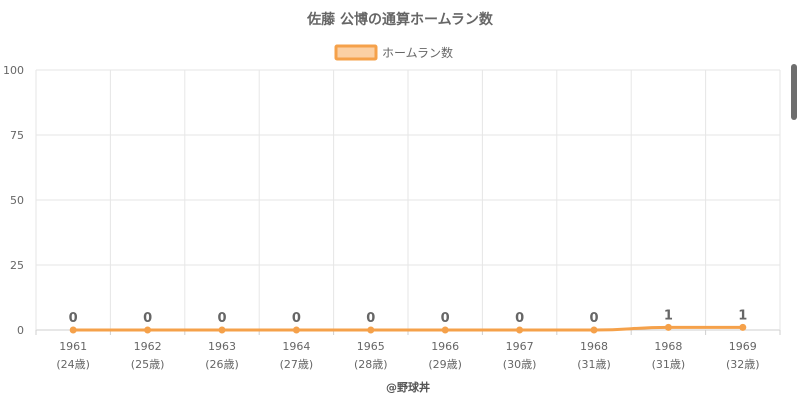 The height and width of the screenshot is (400, 800). I want to click on x-tick-year: 1965, so click(371, 346).